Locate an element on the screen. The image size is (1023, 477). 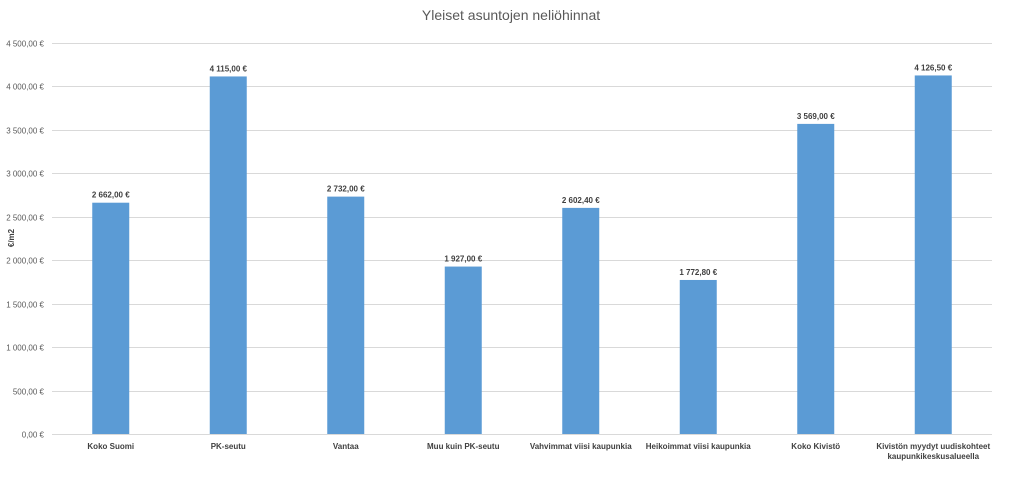
y-tick-label: 4 500,00 € is located at coordinates (25, 44).